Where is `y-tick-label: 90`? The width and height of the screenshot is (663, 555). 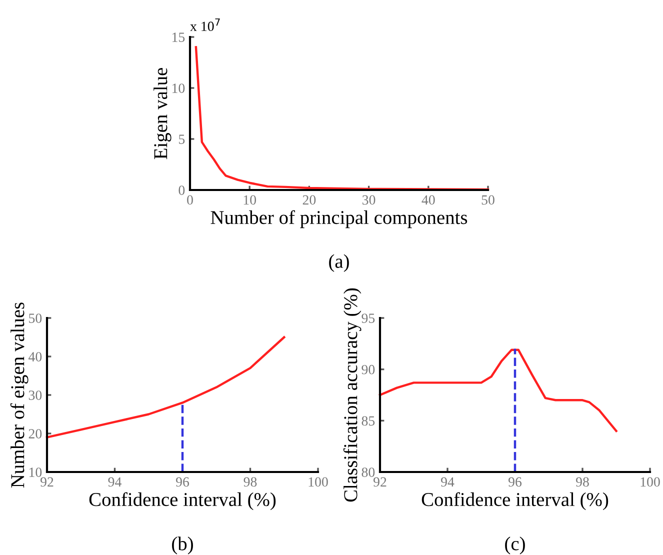
y-tick-label: 90 is located at coordinates (368, 369).